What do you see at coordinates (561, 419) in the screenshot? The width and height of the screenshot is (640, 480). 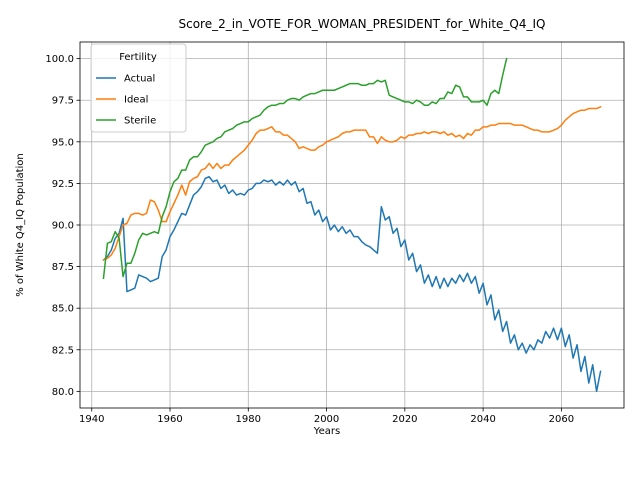 I see `x-tick-label: 2060` at bounding box center [561, 419].